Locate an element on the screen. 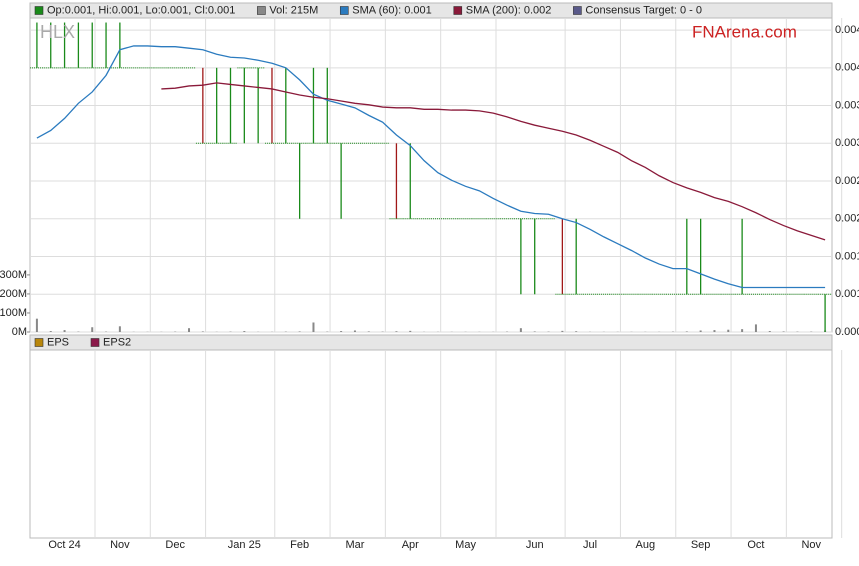 The width and height of the screenshot is (859, 566). x-tick-label: Oct 24 is located at coordinates (64, 545).